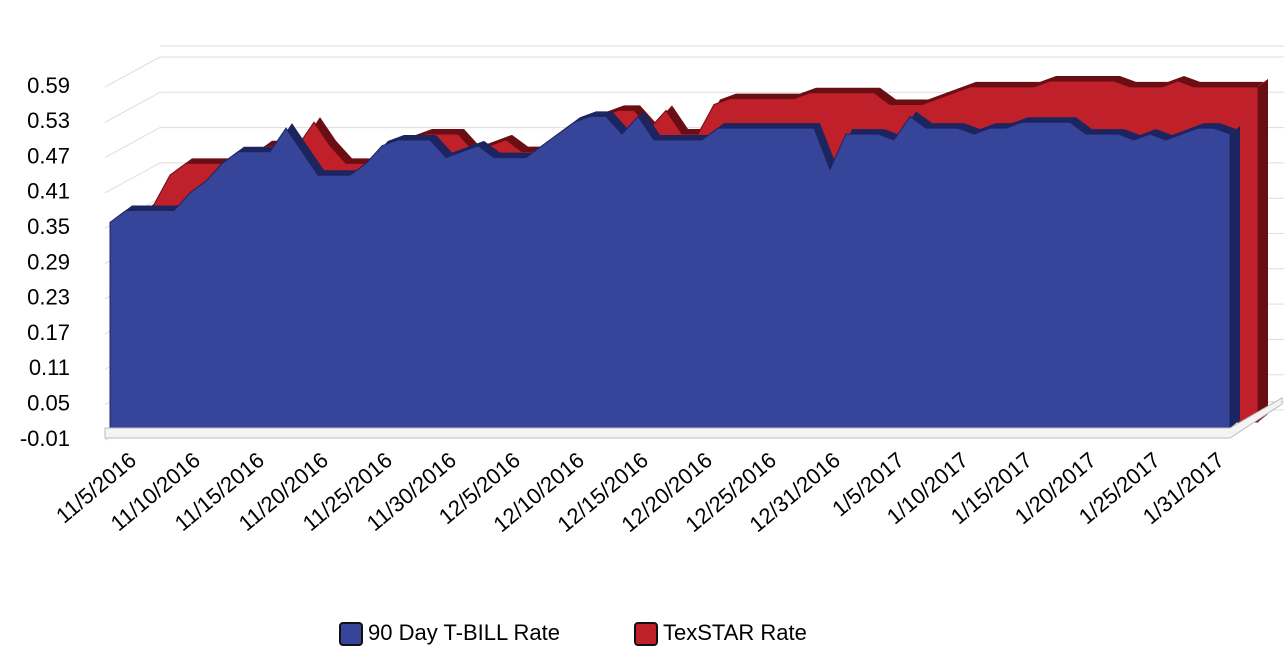 The height and width of the screenshot is (648, 1284). I want to click on y-tick-label: 0.29, so click(48, 261).